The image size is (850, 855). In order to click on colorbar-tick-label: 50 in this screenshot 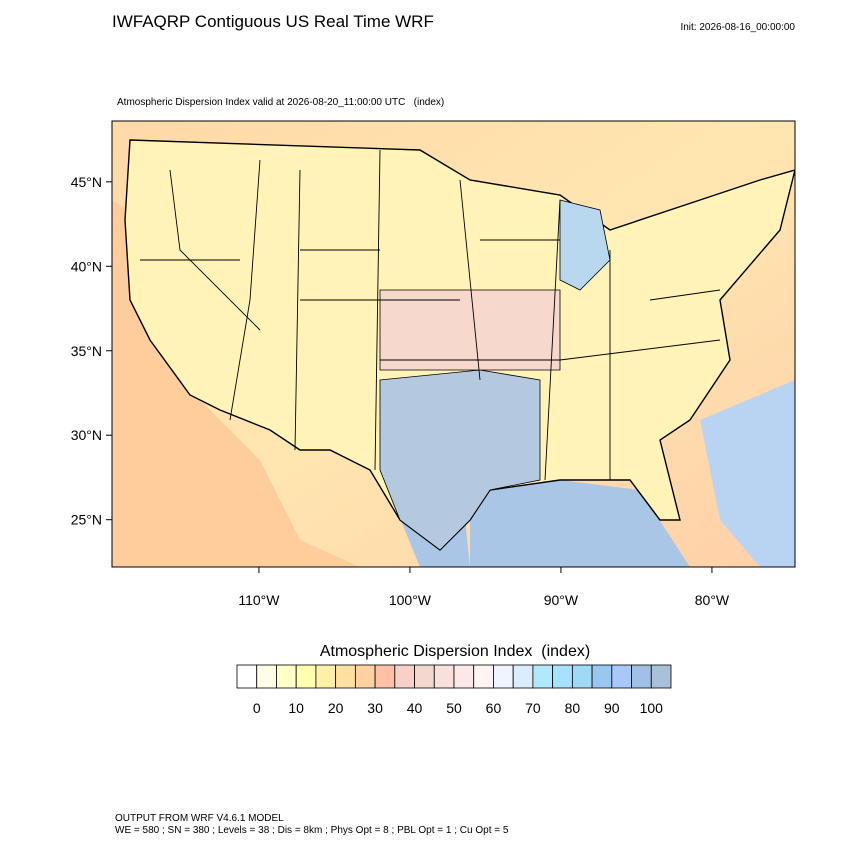, I will do `click(454, 708)`.